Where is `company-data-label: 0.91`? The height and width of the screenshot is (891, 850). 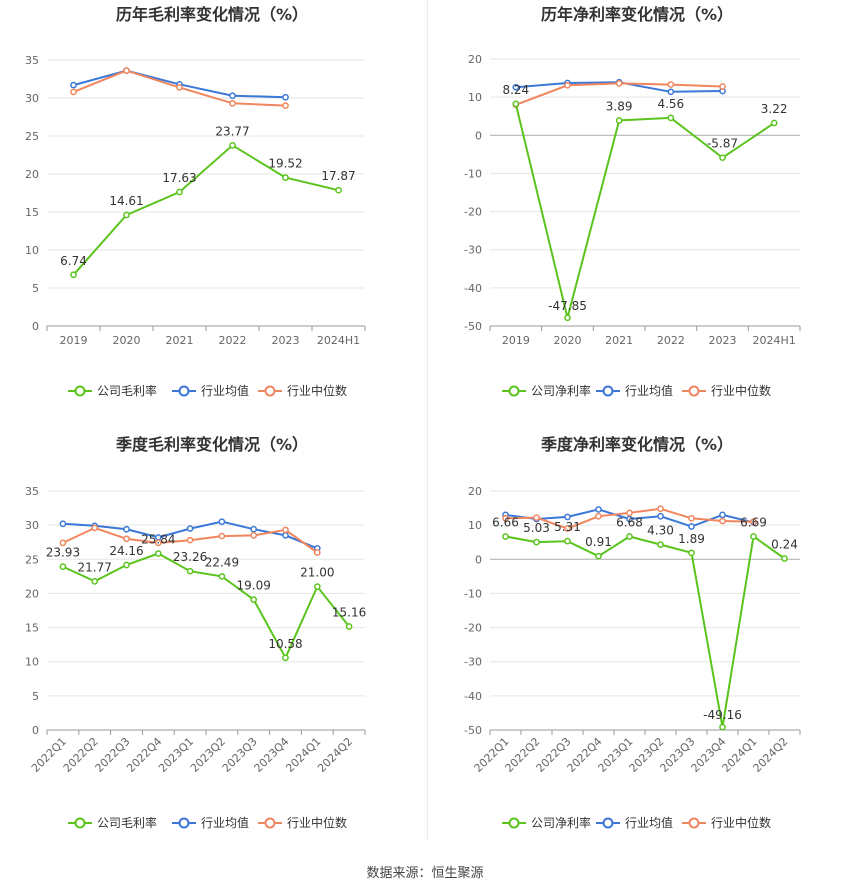
company-data-label: 0.91 is located at coordinates (598, 542).